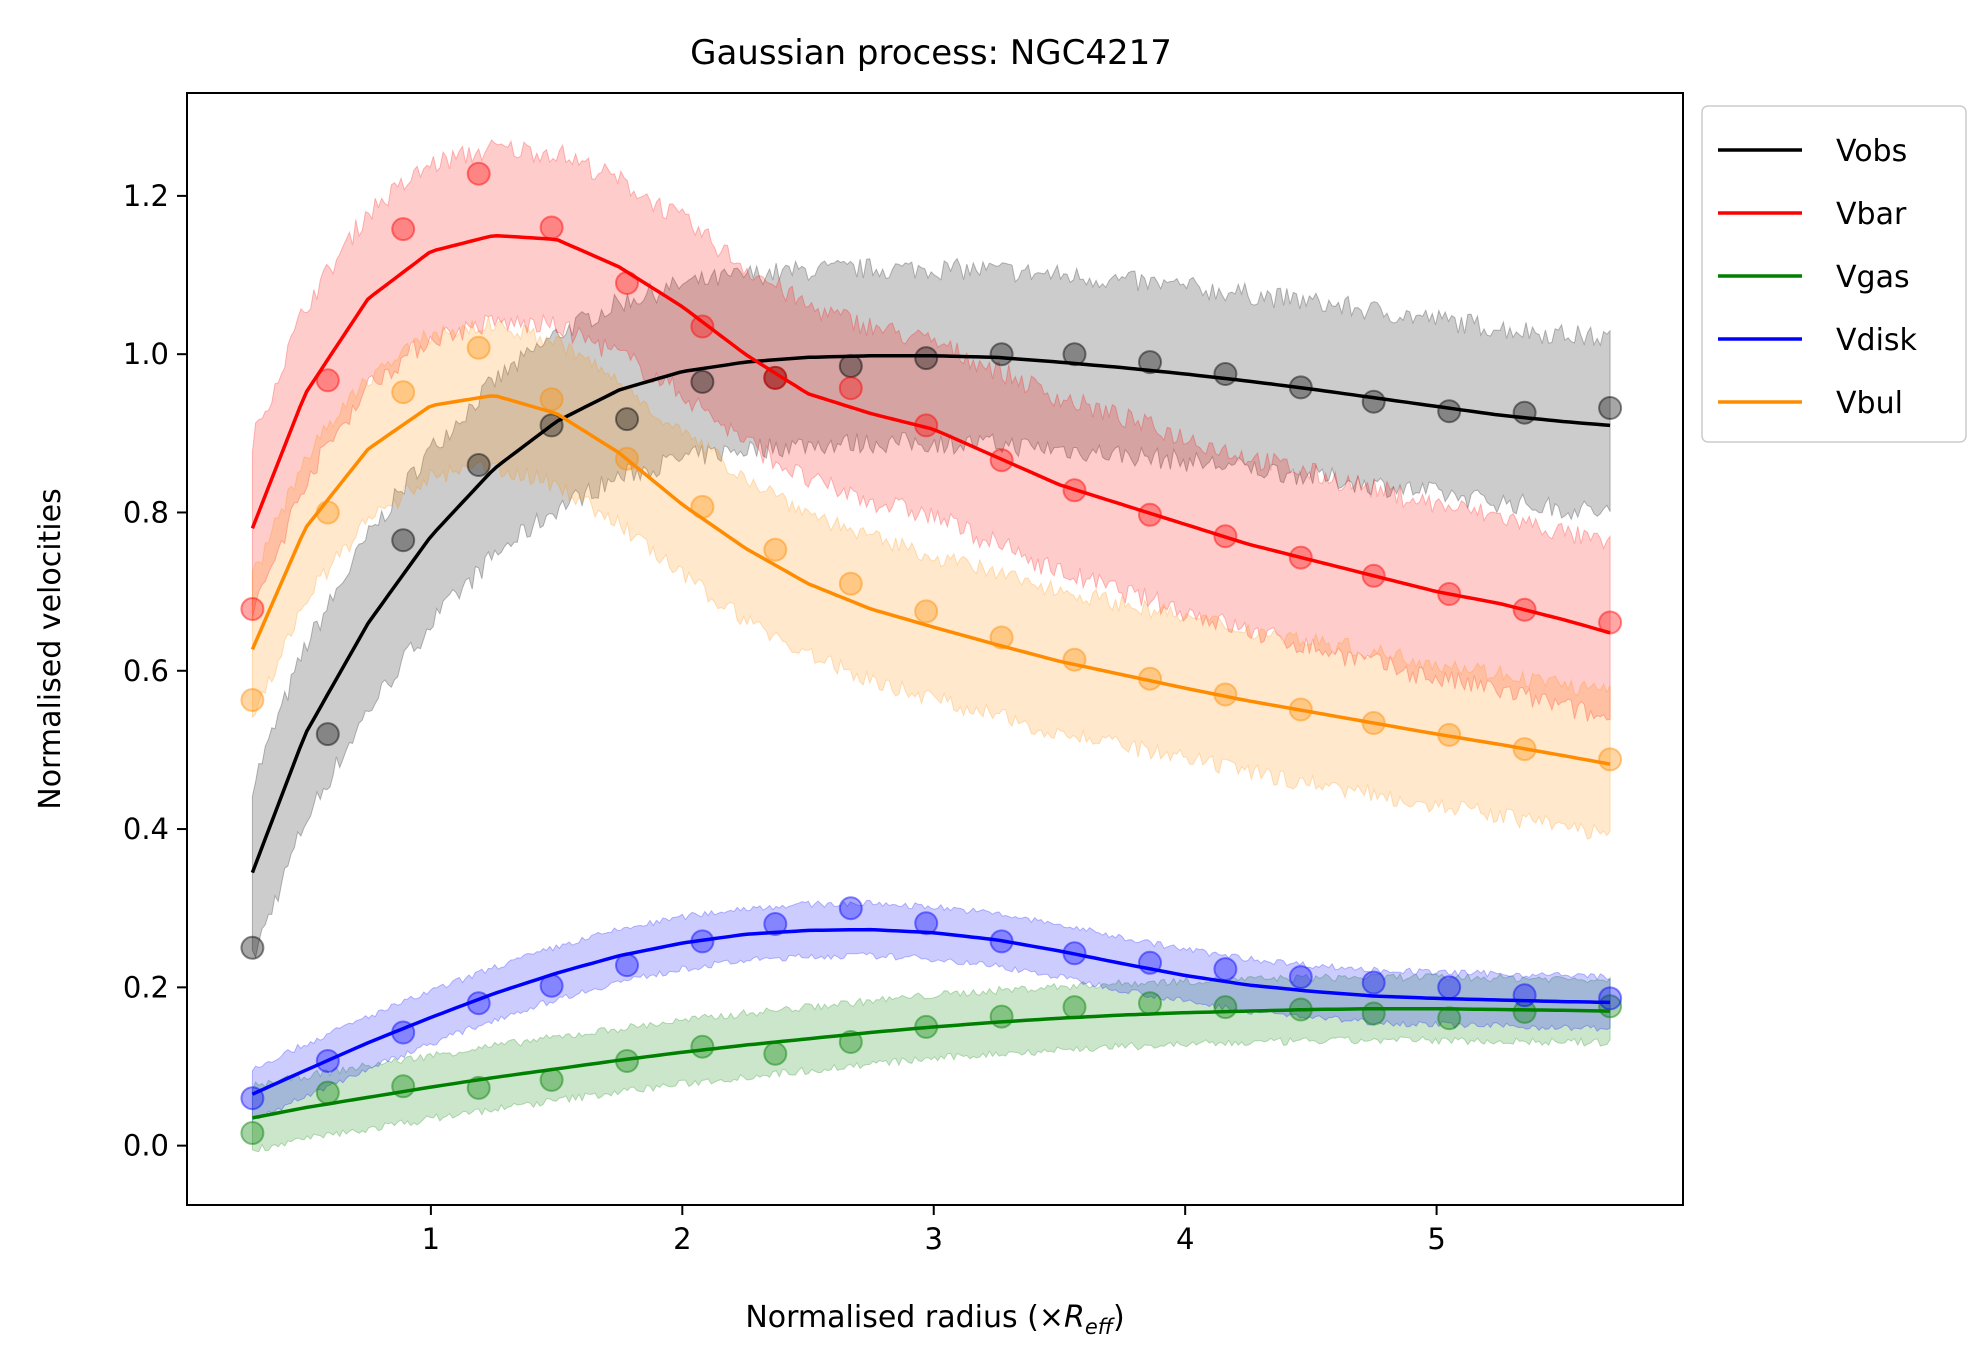 This screenshot has width=1985, height=1362. I want to click on y-tick-label: 0.2, so click(146, 987).